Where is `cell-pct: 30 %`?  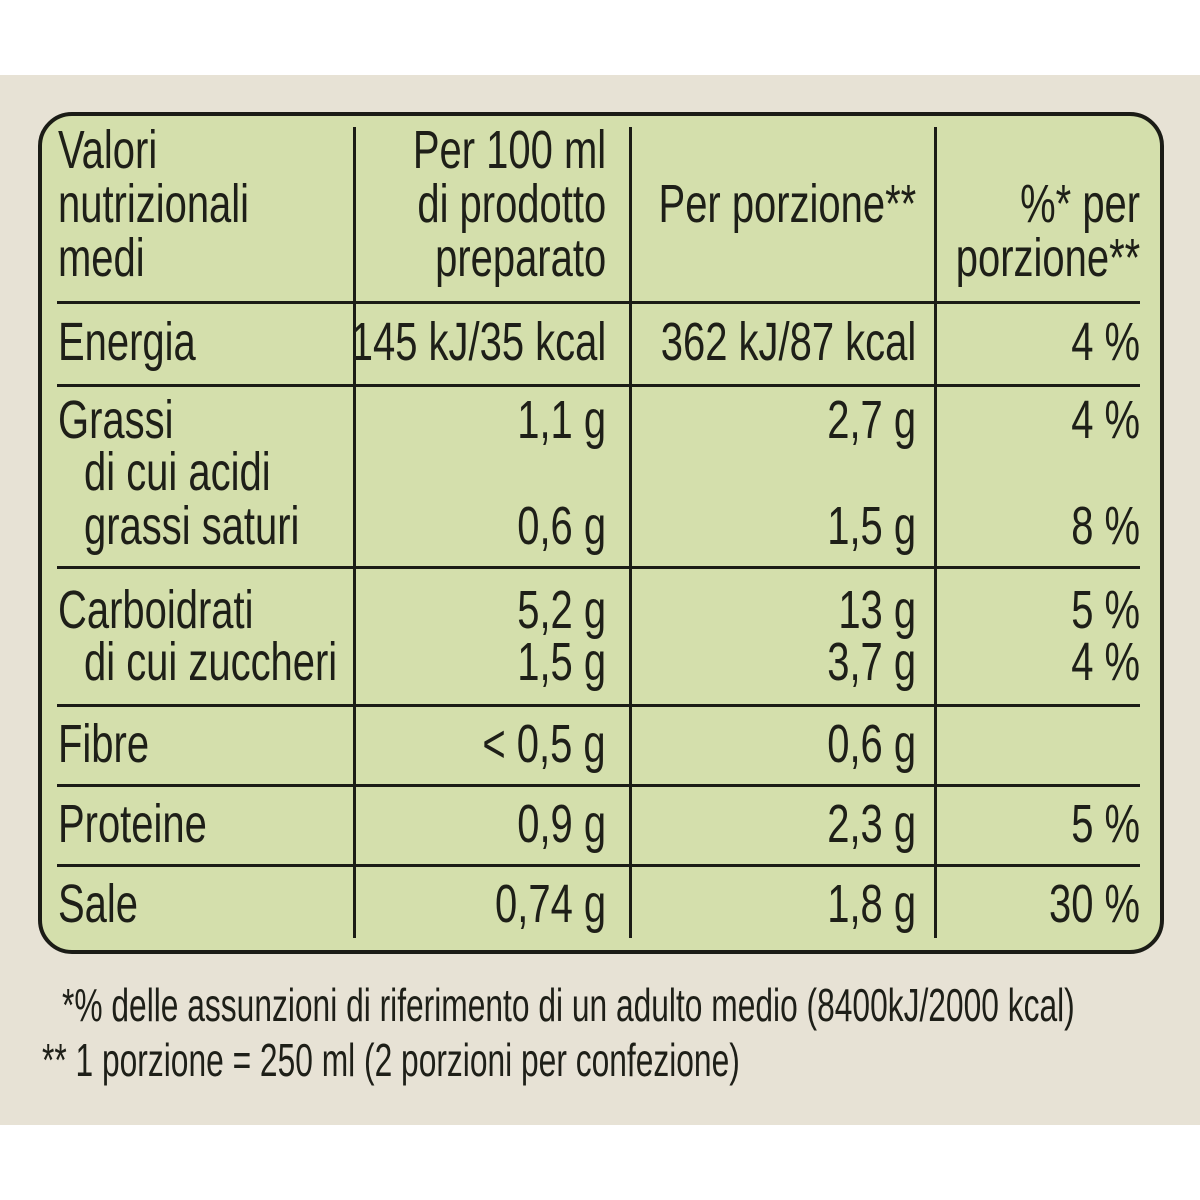 cell-pct: 30 % is located at coordinates (1094, 904).